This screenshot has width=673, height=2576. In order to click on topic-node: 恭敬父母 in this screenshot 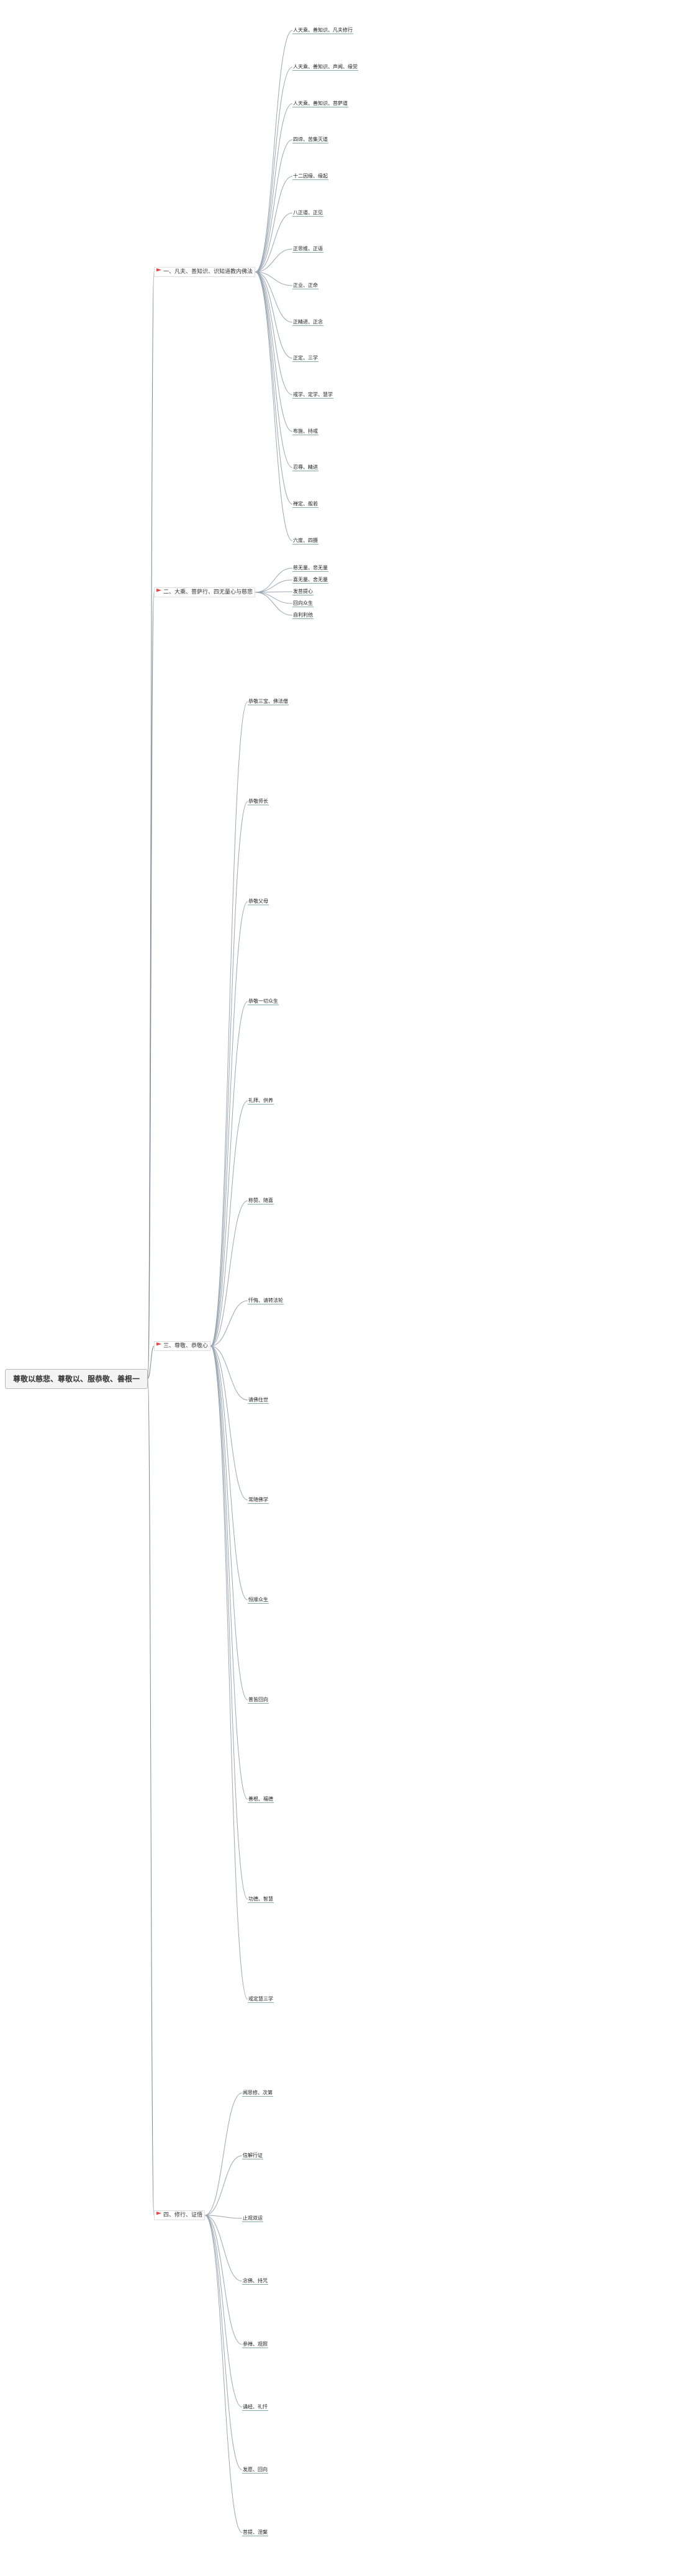, I will do `click(258, 901)`.